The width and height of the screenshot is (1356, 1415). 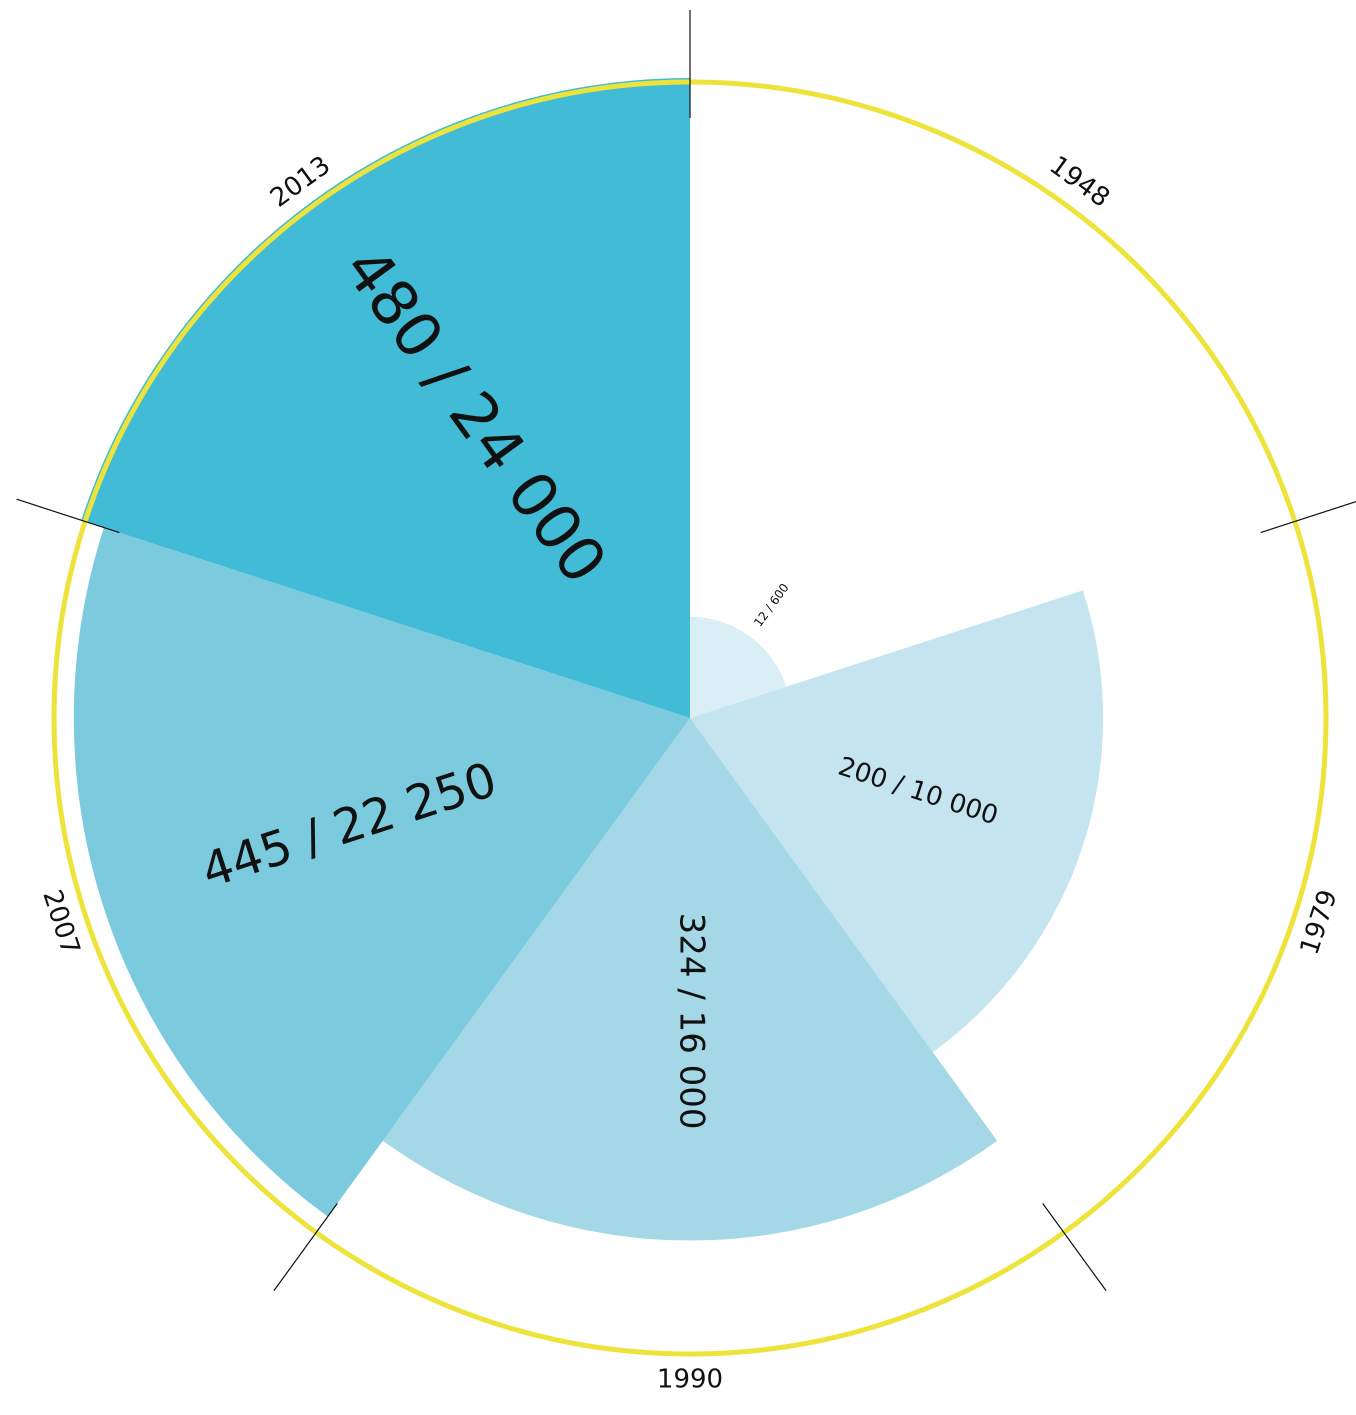 What do you see at coordinates (690, 1380) in the screenshot?
I see `year-label-1990: 1990` at bounding box center [690, 1380].